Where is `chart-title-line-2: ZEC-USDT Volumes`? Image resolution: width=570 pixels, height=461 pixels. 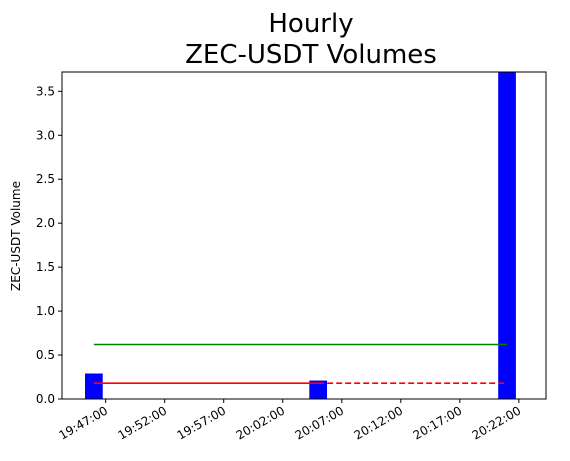
chart-title-line-2: ZEC-USDT Volumes is located at coordinates (311, 55).